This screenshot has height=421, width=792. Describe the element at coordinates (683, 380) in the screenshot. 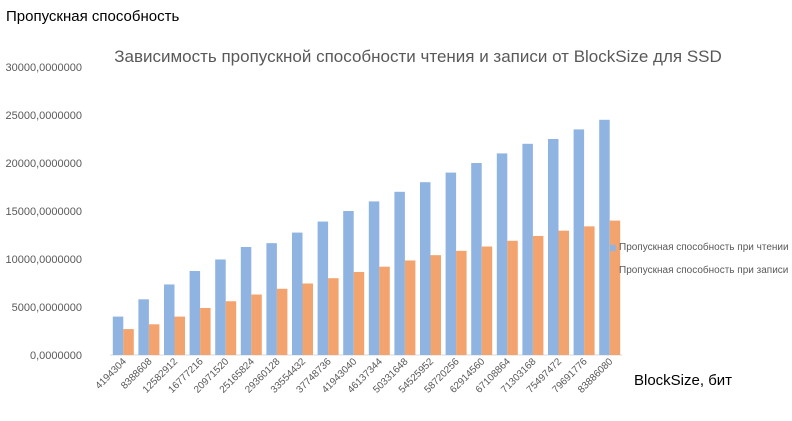

I see `x-axis-label: BlockSize, бит` at that location.